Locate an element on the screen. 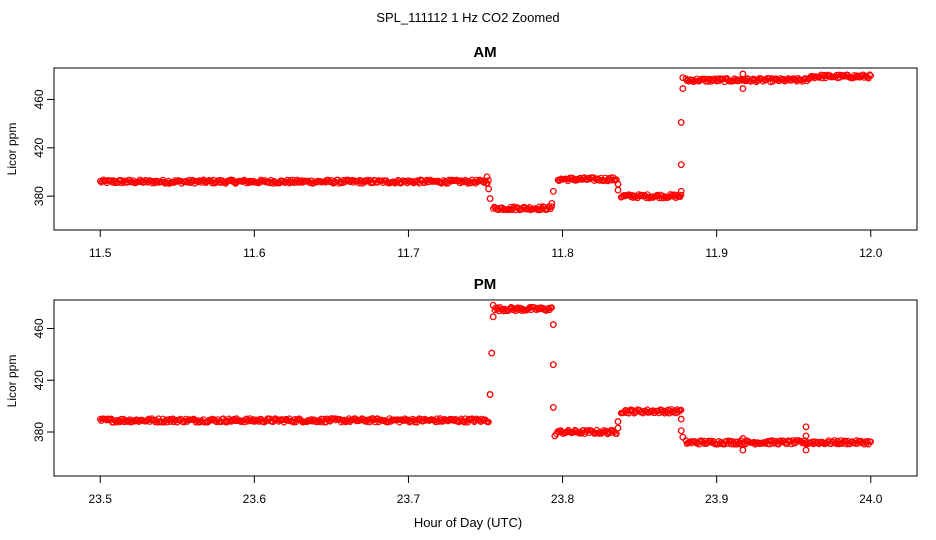 This screenshot has width=936, height=540. pm-x-tick-label: 23.8 is located at coordinates (563, 499).